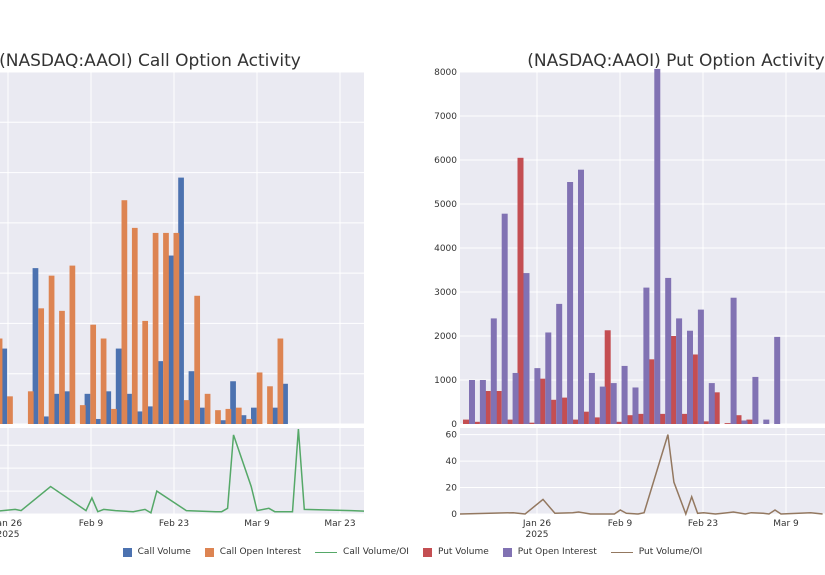 Image resolution: width=825 pixels, height=575 pixels. What do you see at coordinates (557, 552) in the screenshot?
I see `legend-label: Put Open Interest` at bounding box center [557, 552].